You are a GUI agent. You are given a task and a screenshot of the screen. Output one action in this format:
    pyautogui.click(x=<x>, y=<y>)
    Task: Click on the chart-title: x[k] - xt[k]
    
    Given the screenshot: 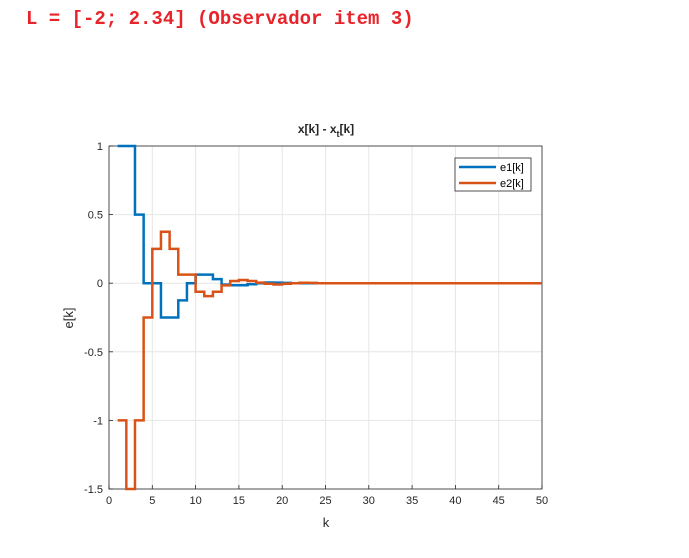 What is the action you would take?
    pyautogui.click(x=326, y=130)
    